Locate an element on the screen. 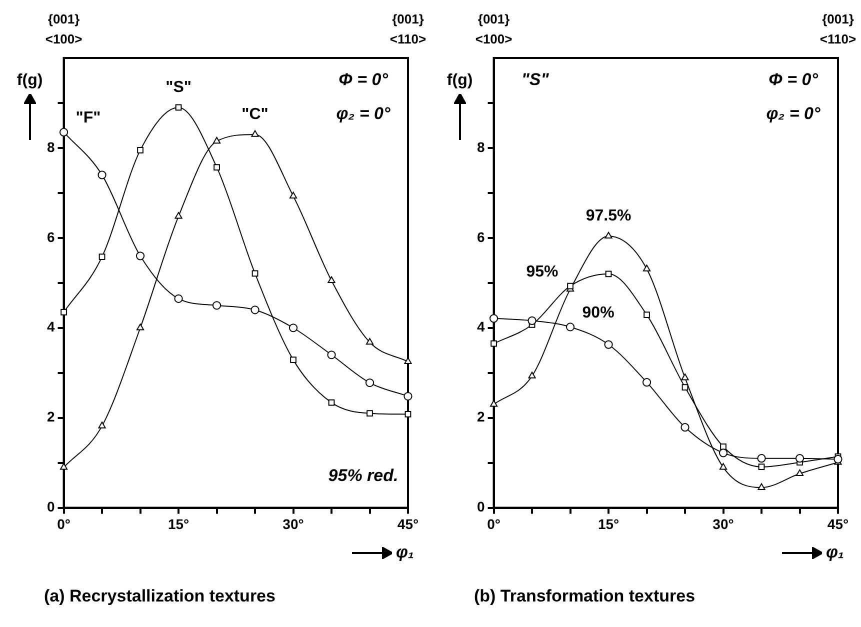 The image size is (861, 627). text: (a) Recrystallization textures is located at coordinates (160, 596).